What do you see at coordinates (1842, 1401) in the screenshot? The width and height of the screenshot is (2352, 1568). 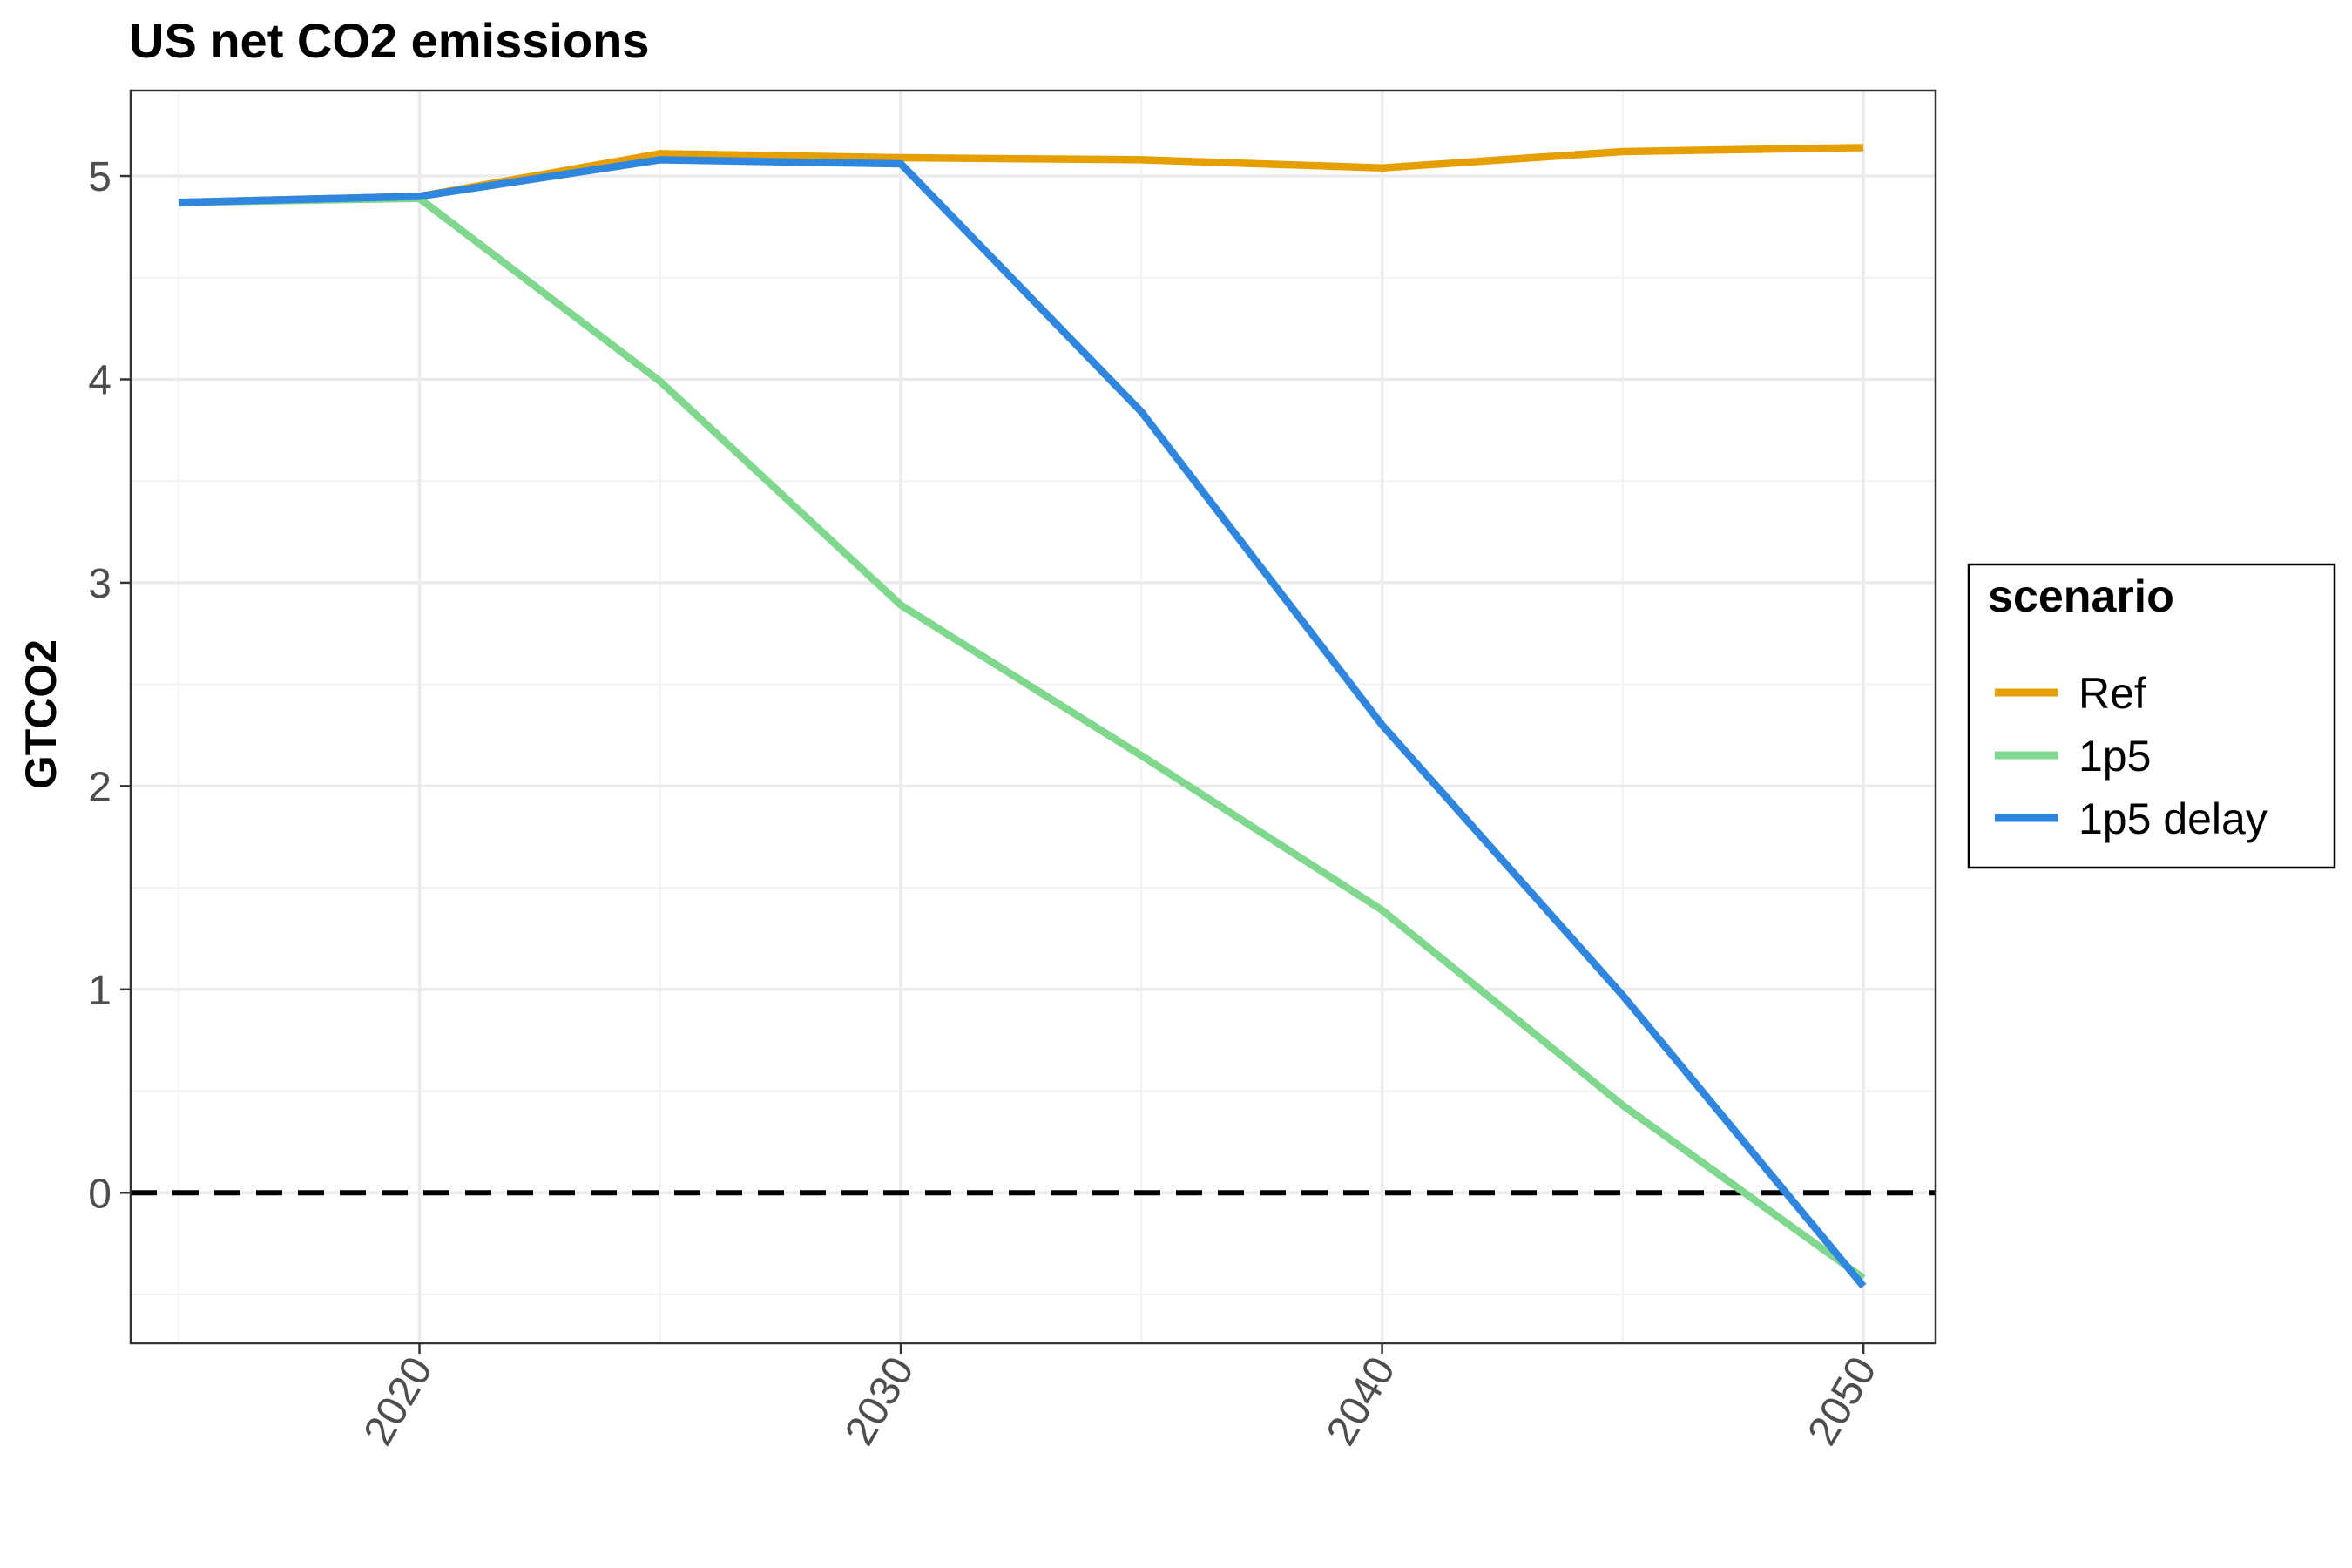 I see `x-tick-label: 2050` at bounding box center [1842, 1401].